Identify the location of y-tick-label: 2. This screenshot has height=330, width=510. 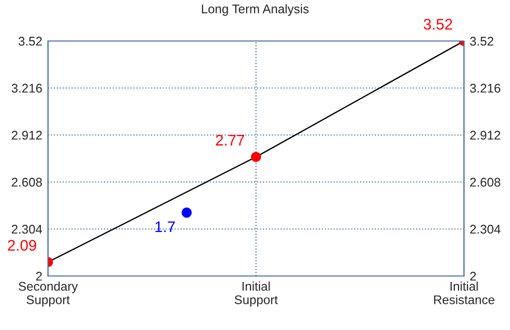
(39, 276).